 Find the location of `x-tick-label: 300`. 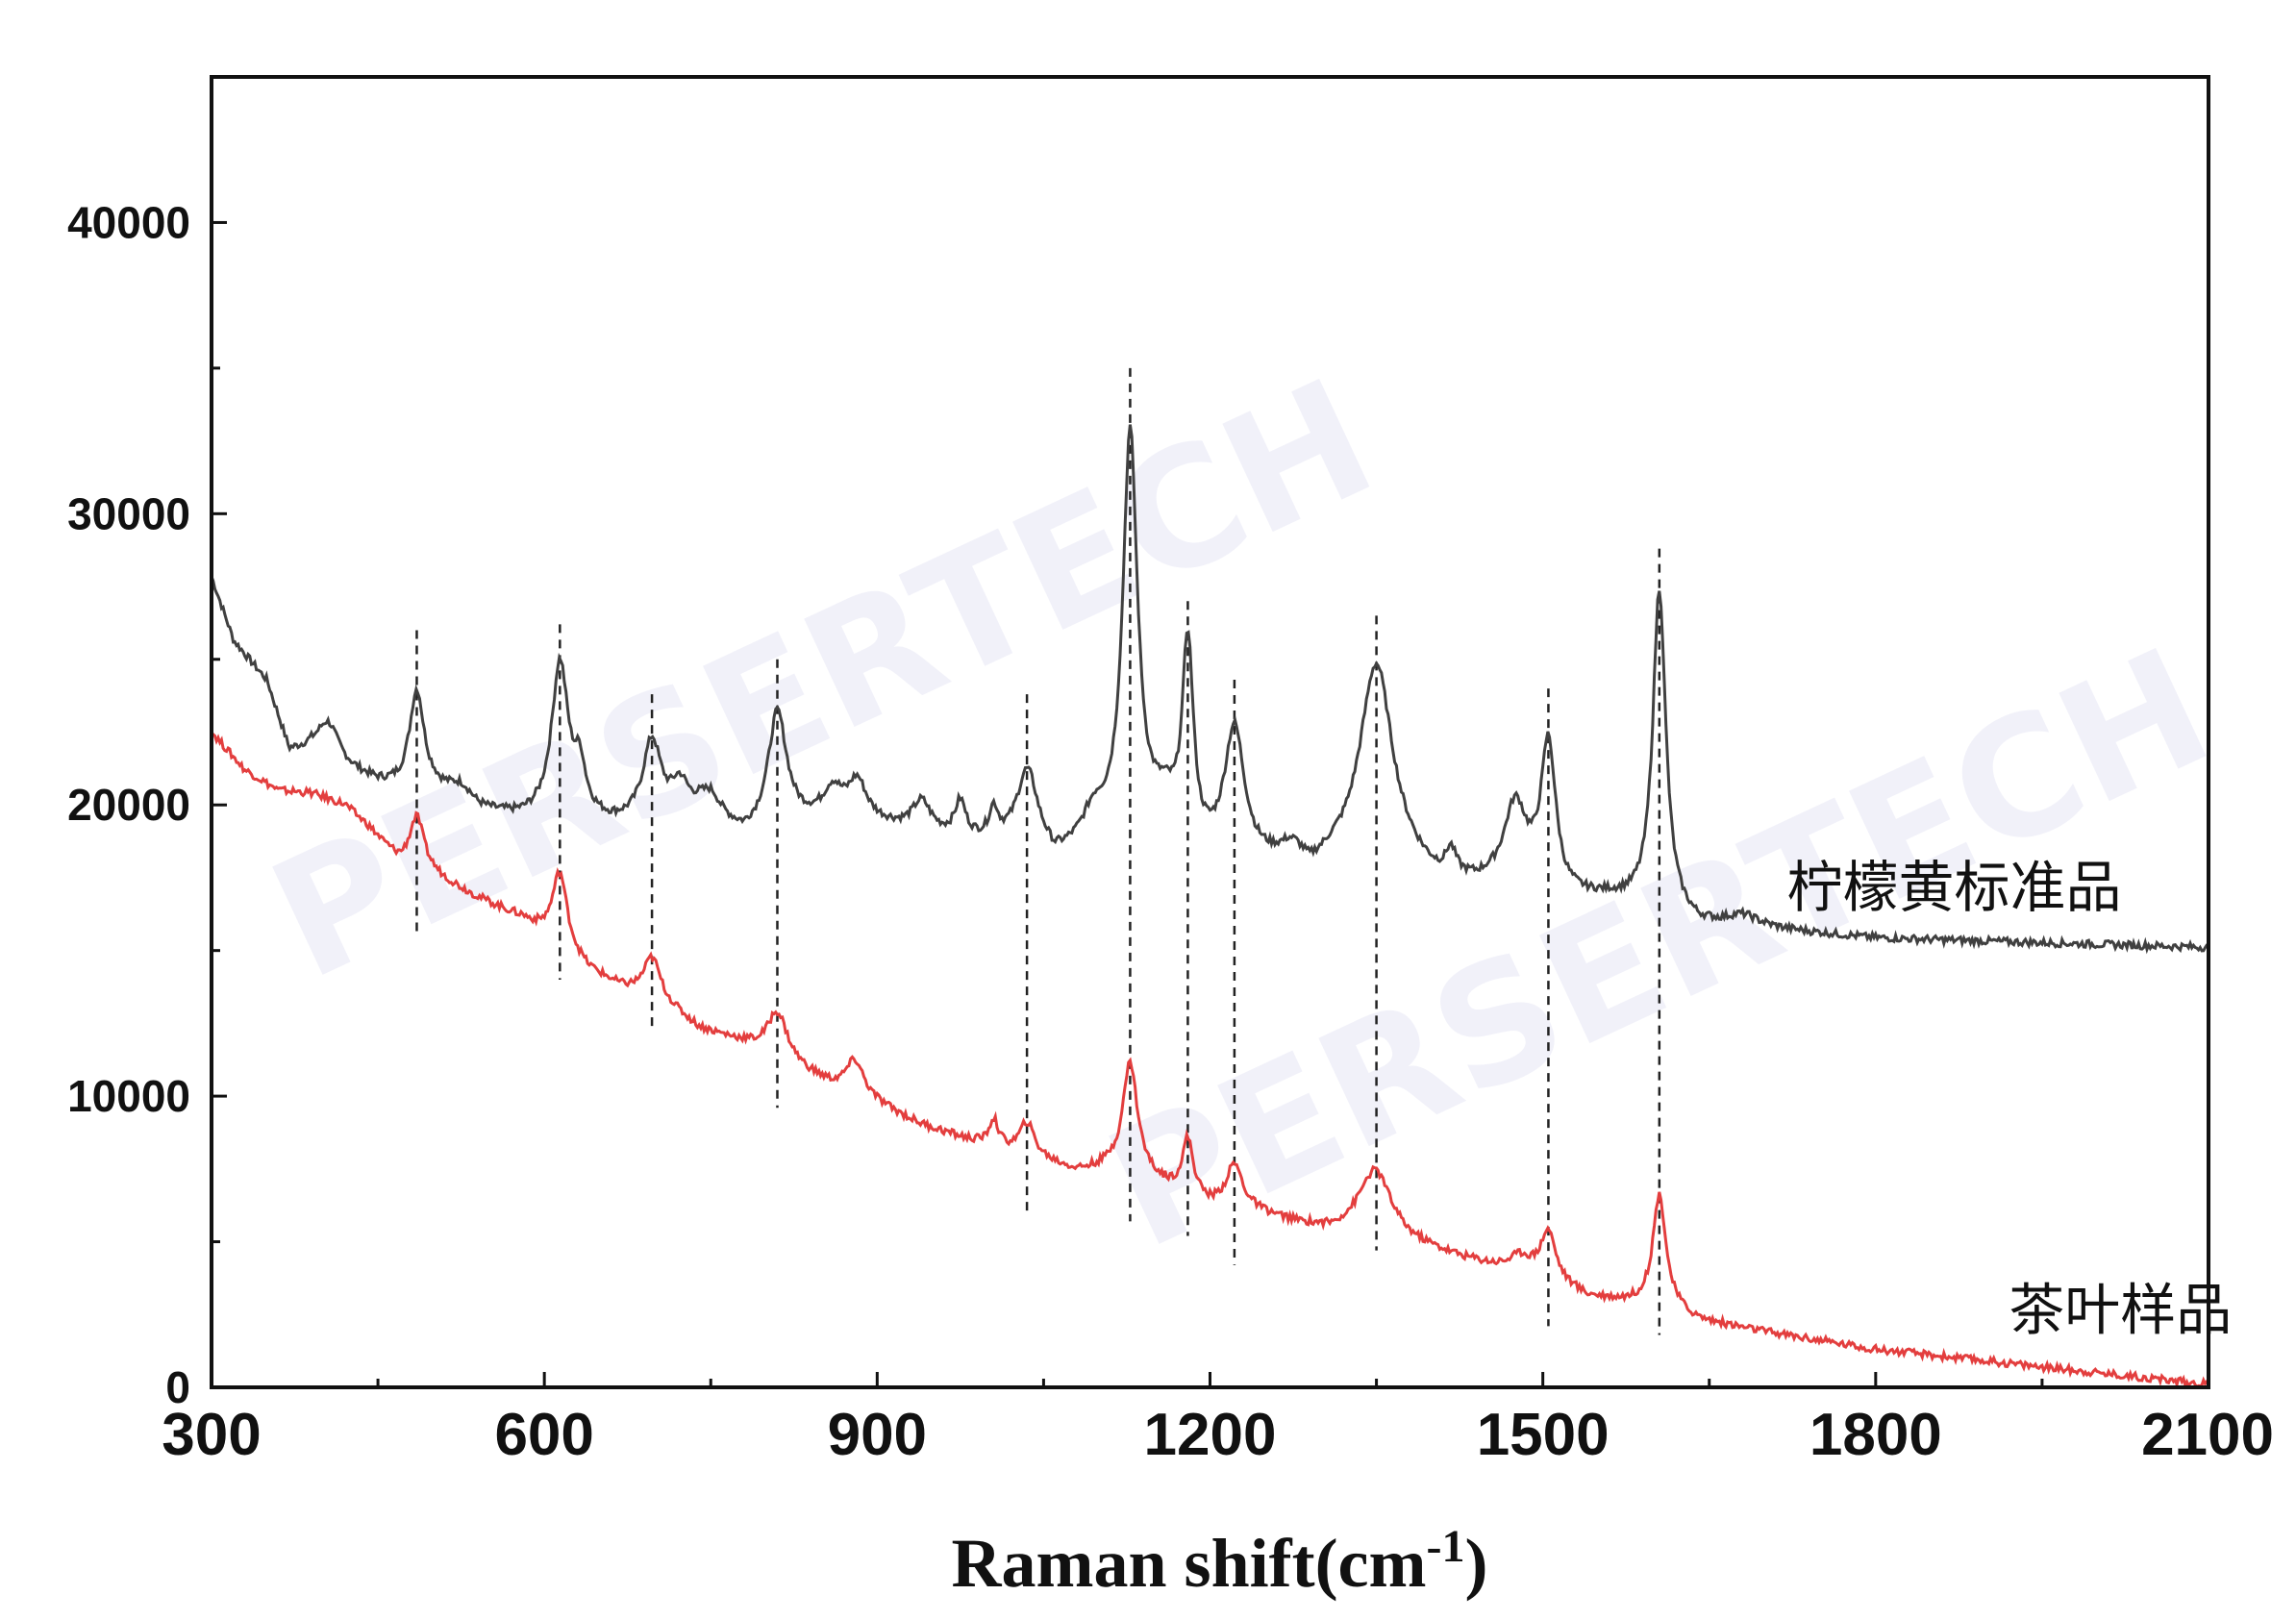

x-tick-label: 300 is located at coordinates (211, 1435).